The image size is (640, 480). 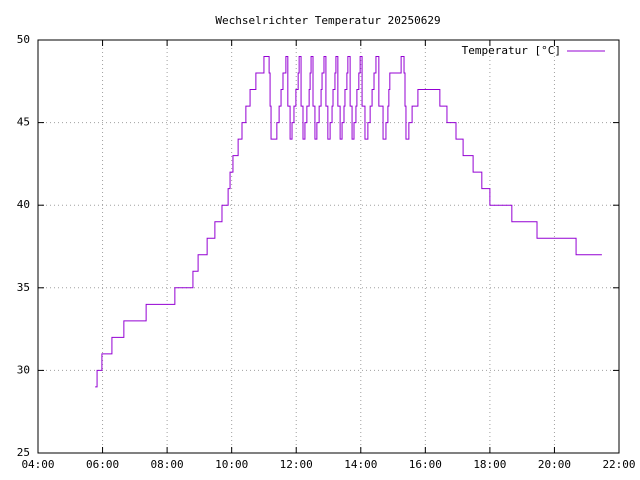 I want to click on x-tick-label: 12:00, so click(x=296, y=464).